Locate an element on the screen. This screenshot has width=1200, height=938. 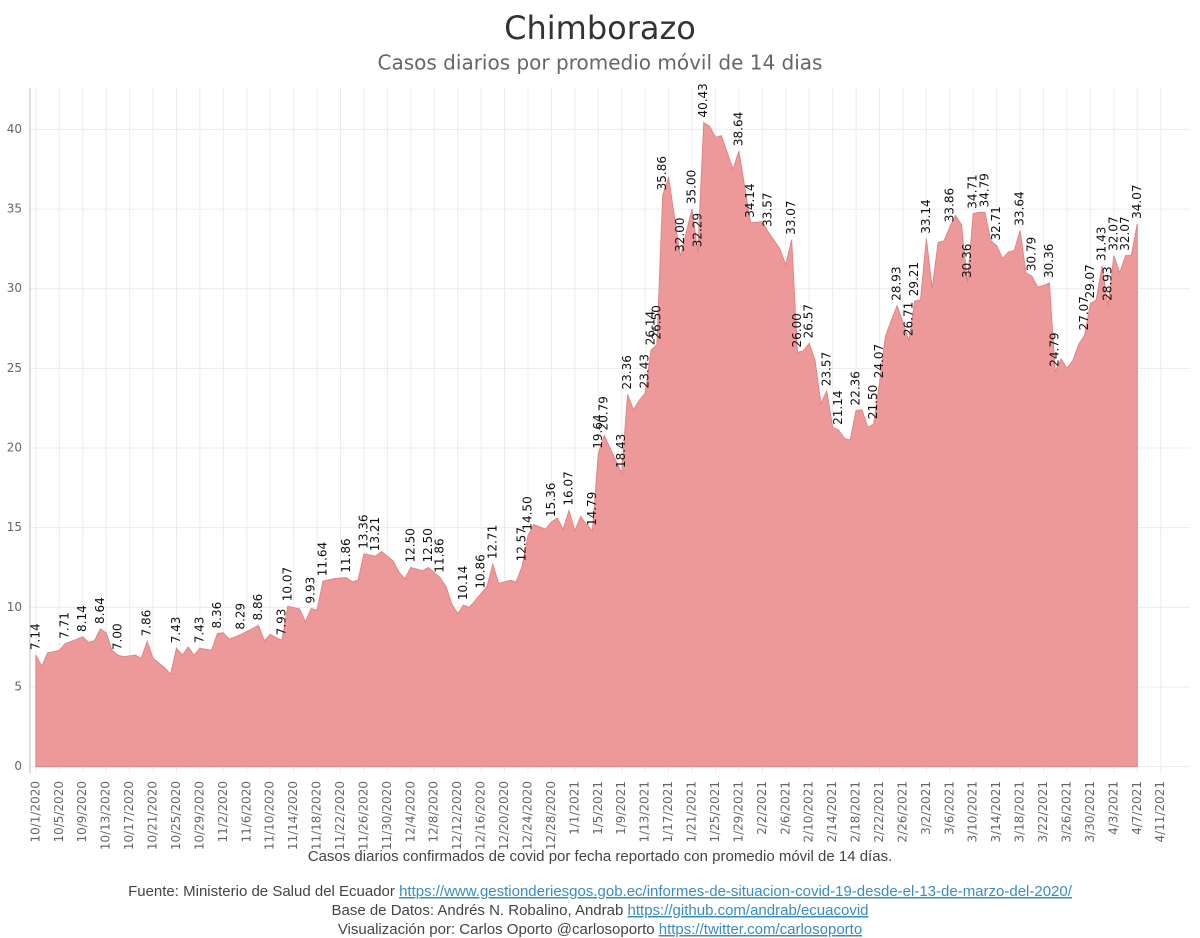
data-label: 19.64 is located at coordinates (598, 431).